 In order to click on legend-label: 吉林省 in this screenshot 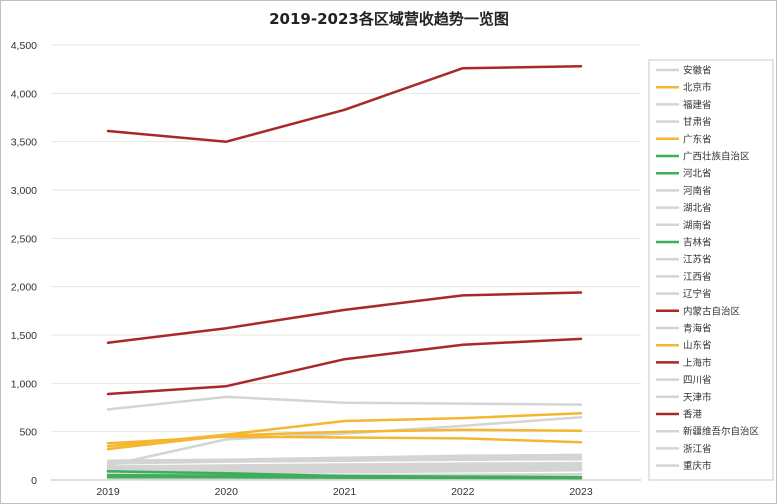, I will do `click(697, 243)`.